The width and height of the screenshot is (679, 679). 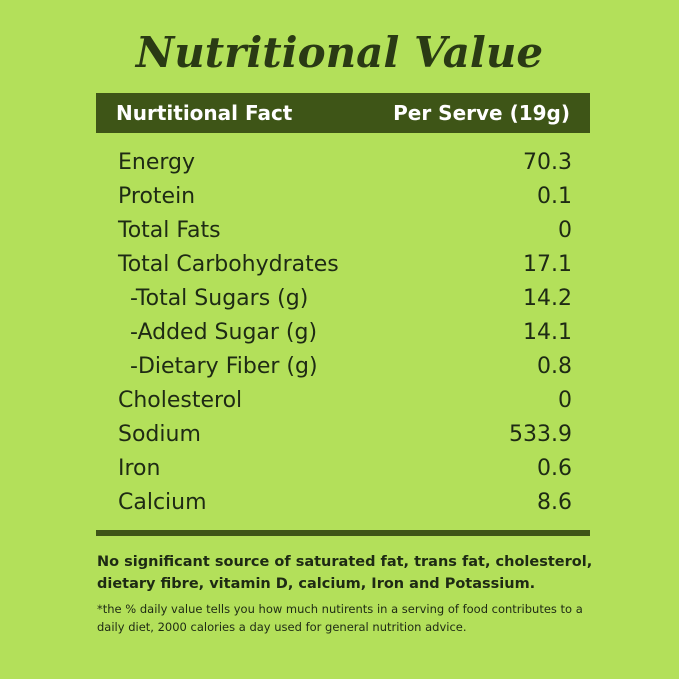 What do you see at coordinates (345, 503) in the screenshot?
I see `table-row: Calcium 8.6` at bounding box center [345, 503].